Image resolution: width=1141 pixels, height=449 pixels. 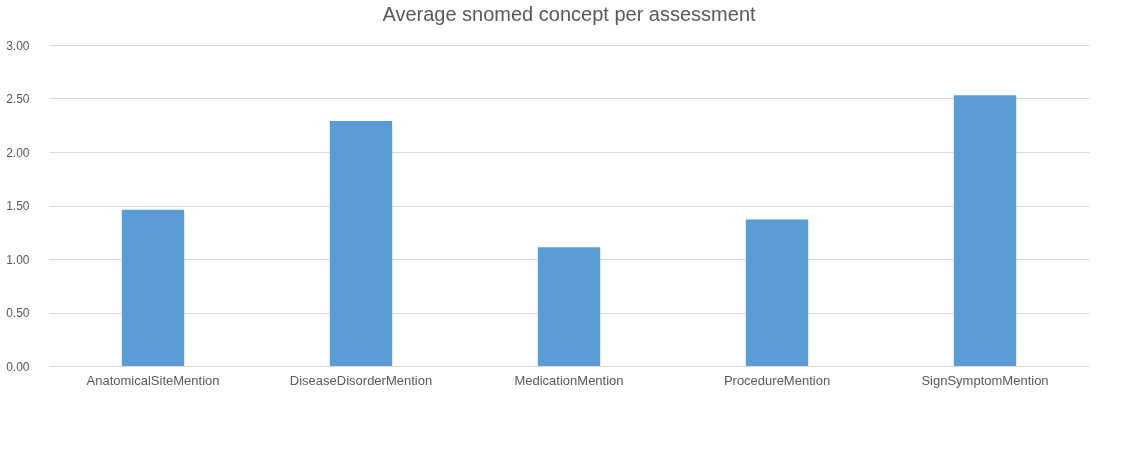 I want to click on y-tick-label: 3.00, so click(x=18, y=45).